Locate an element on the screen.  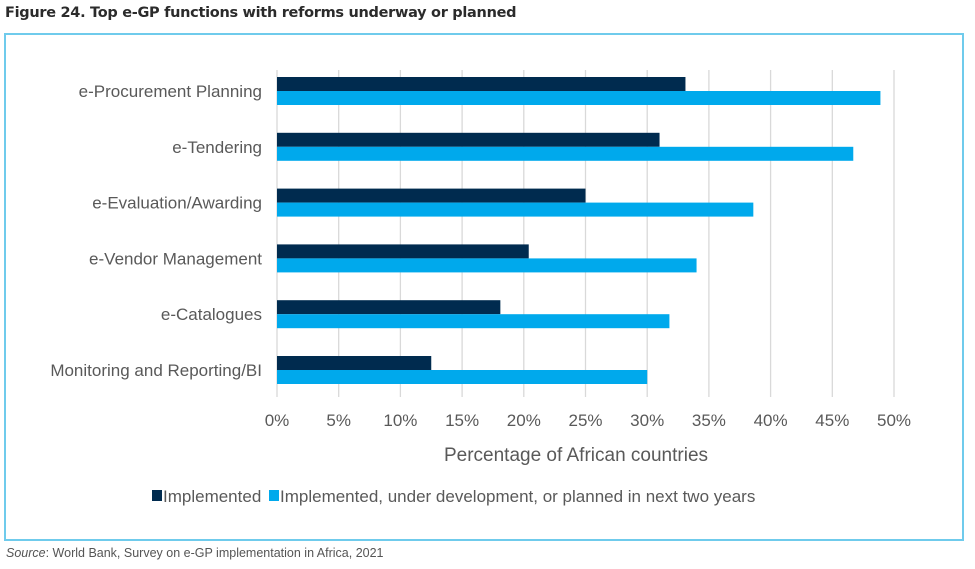
source-label: Source is located at coordinates (26, 553).